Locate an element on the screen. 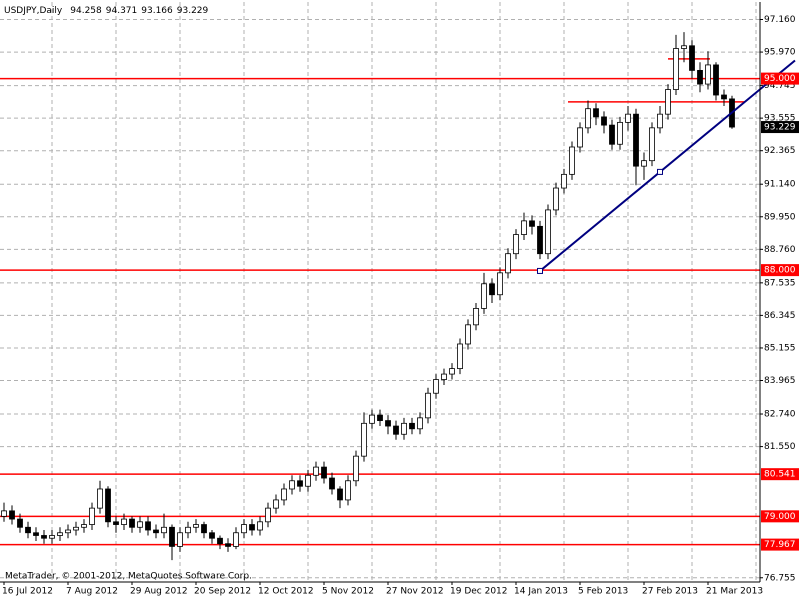 The image size is (800, 600). price-label-box is located at coordinates (780, 127).